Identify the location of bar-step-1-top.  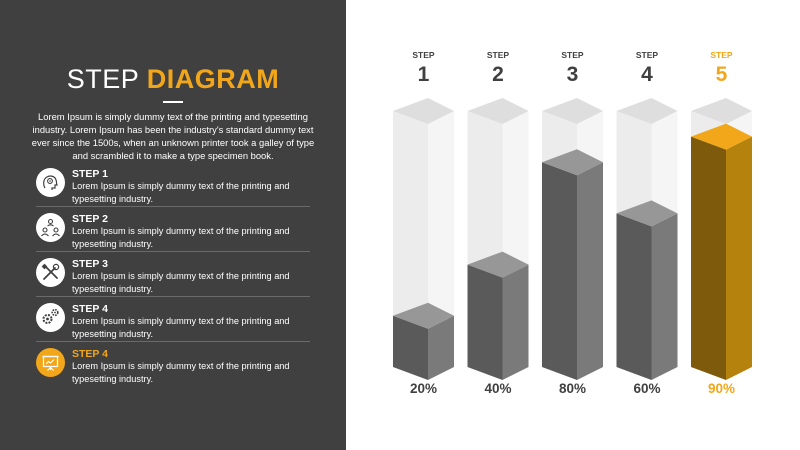
(423, 315).